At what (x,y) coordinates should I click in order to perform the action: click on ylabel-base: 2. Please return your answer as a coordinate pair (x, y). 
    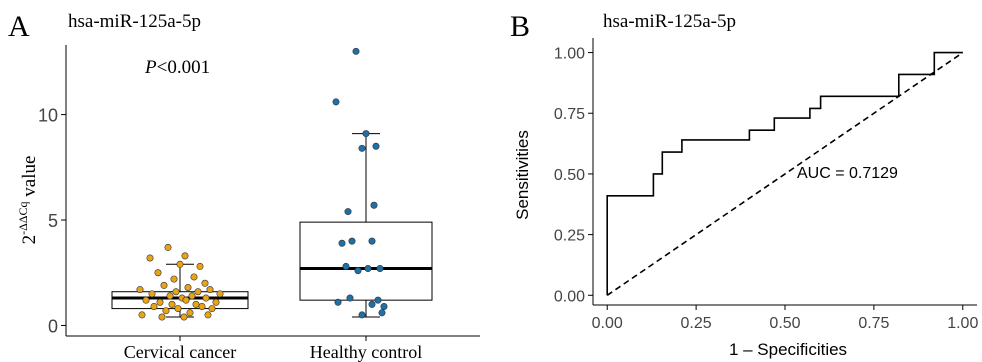
    Looking at the image, I should click on (29, 240).